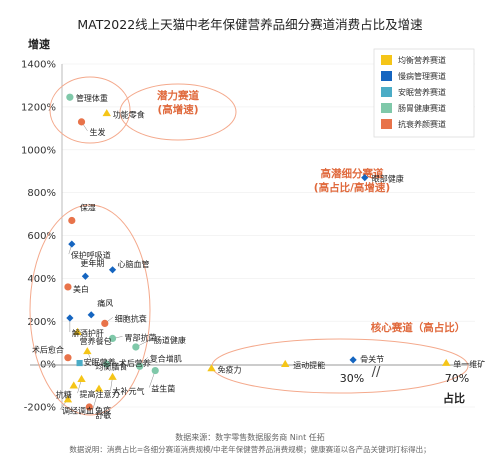 The height and width of the screenshot is (465, 500). I want to click on point-label: 心脑血管, so click(134, 264).